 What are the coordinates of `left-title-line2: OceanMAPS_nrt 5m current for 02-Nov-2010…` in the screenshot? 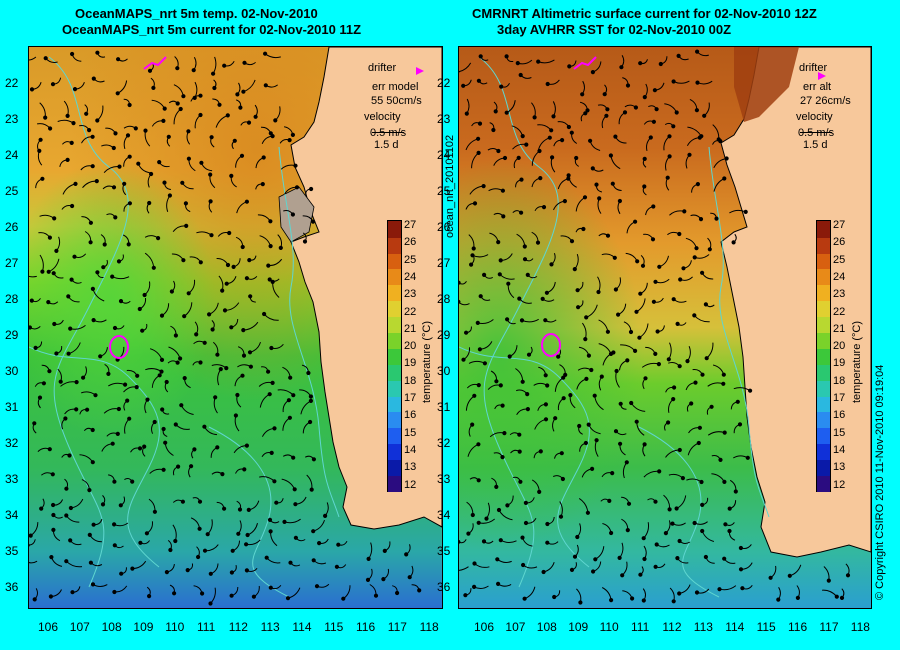 It's located at (212, 29).